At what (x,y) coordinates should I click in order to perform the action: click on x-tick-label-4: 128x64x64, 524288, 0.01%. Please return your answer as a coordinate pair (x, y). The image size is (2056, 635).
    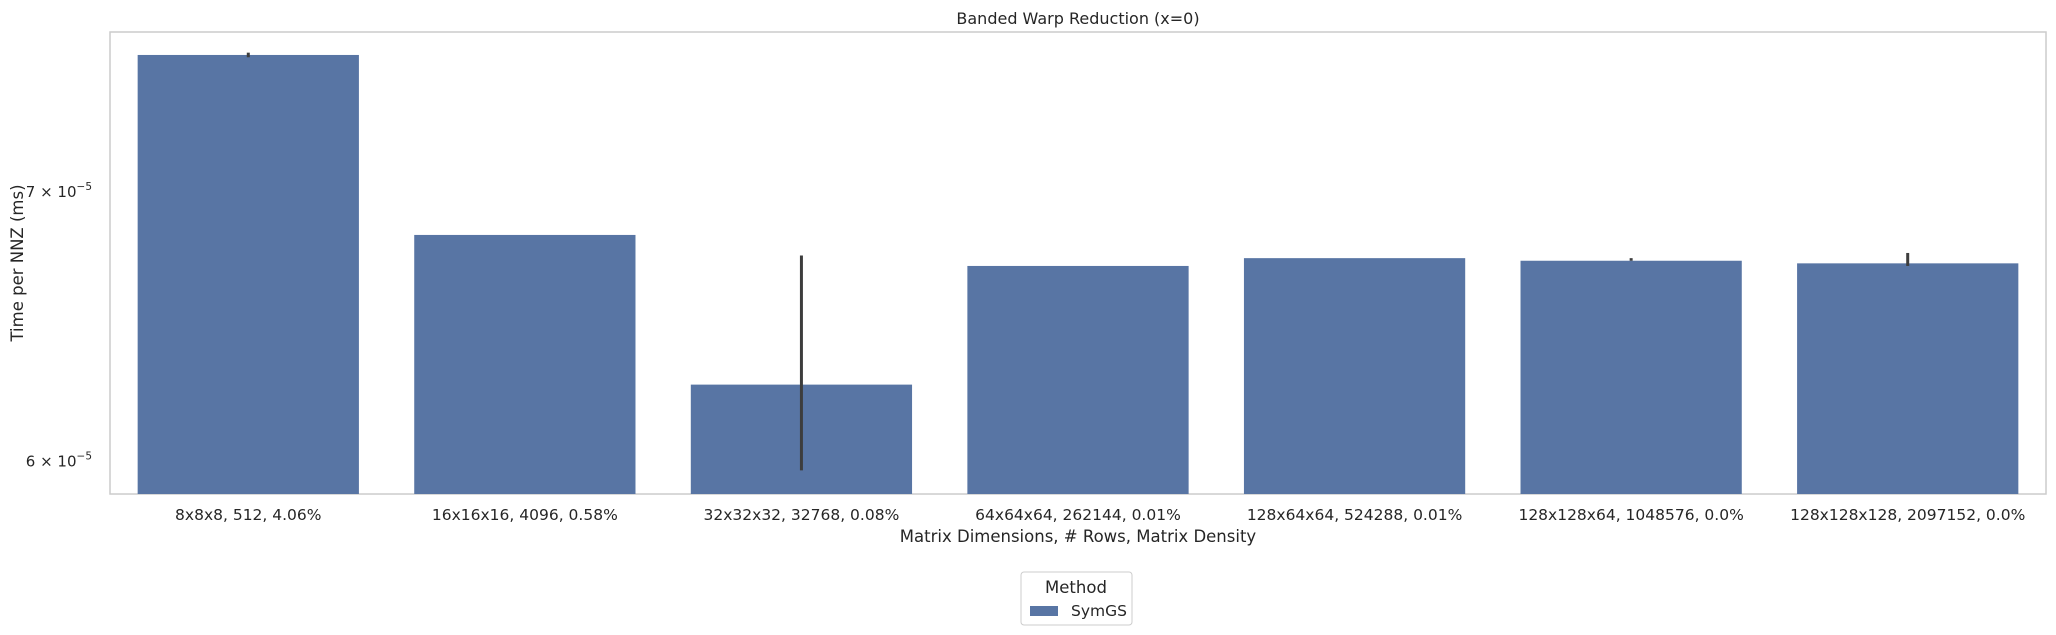
    Looking at the image, I should click on (1355, 515).